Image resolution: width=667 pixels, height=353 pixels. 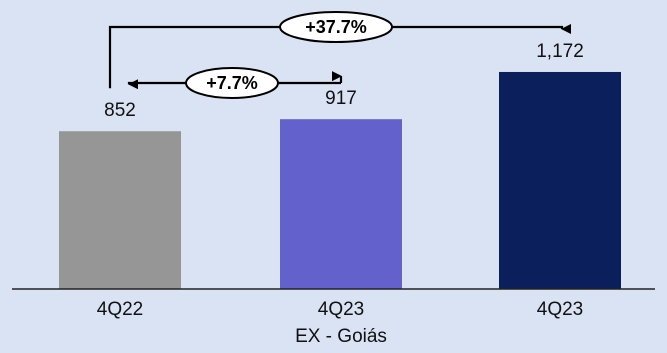 What do you see at coordinates (341, 336) in the screenshot?
I see `category-sublabel-1: EX - Goiás` at bounding box center [341, 336].